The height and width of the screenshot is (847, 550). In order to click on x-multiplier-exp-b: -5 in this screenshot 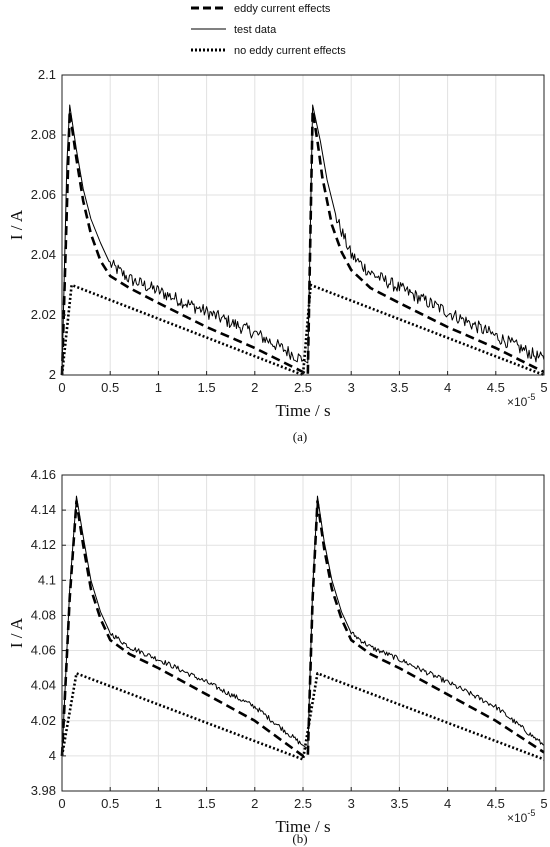, I will do `click(531, 813)`.